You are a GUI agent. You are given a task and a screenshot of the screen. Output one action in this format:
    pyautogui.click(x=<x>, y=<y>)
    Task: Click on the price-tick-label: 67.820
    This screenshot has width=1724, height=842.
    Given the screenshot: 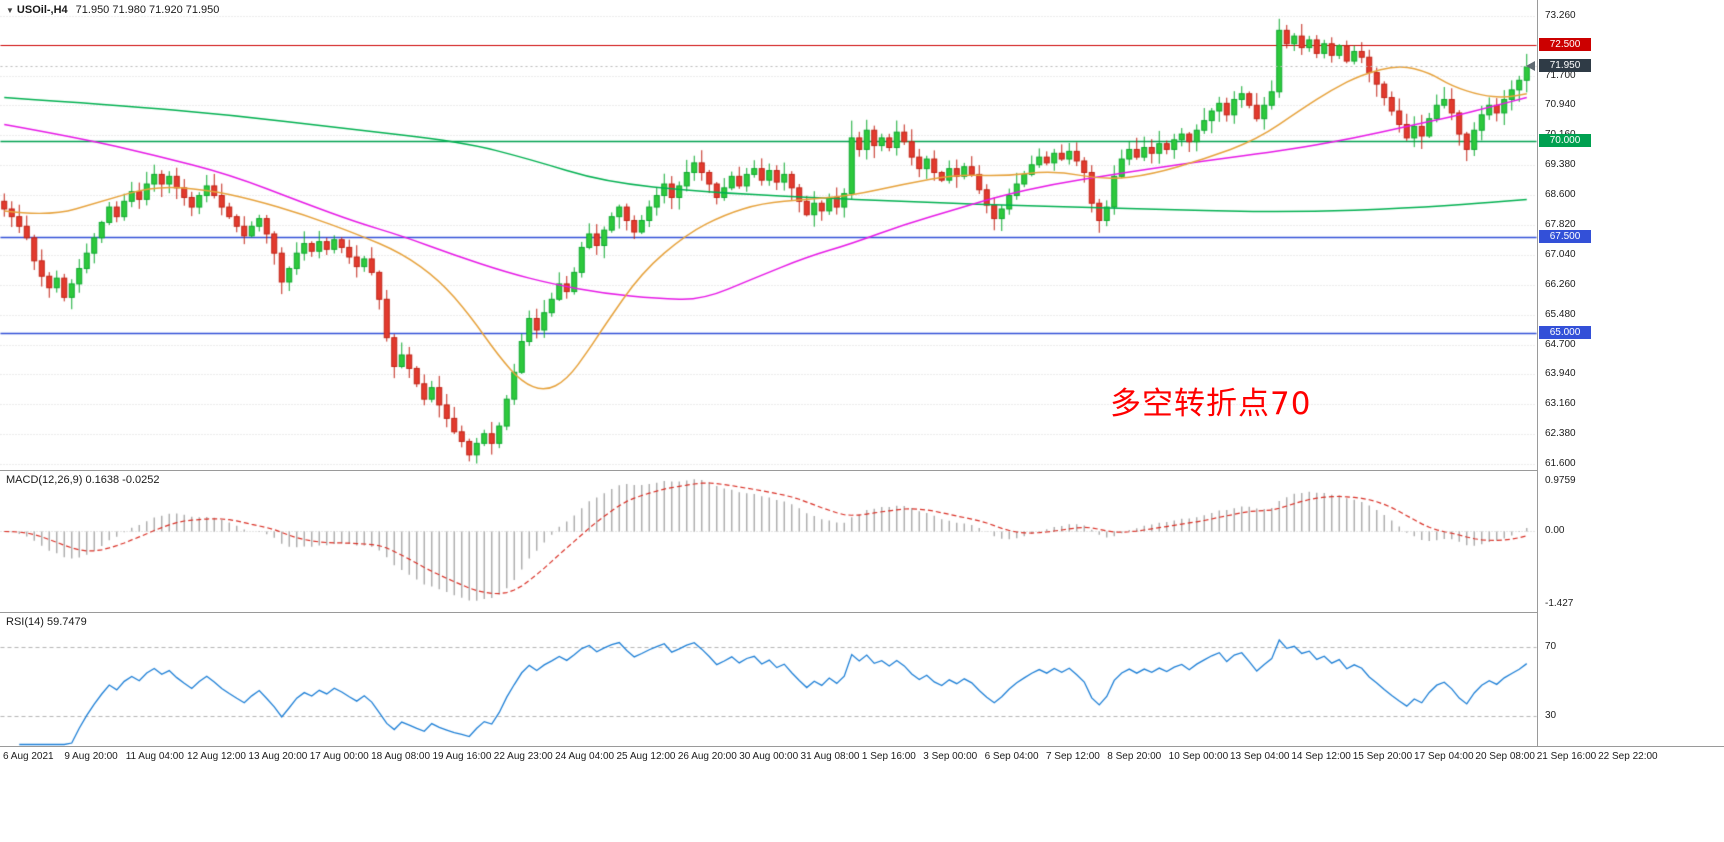 What is the action you would take?
    pyautogui.click(x=1560, y=224)
    